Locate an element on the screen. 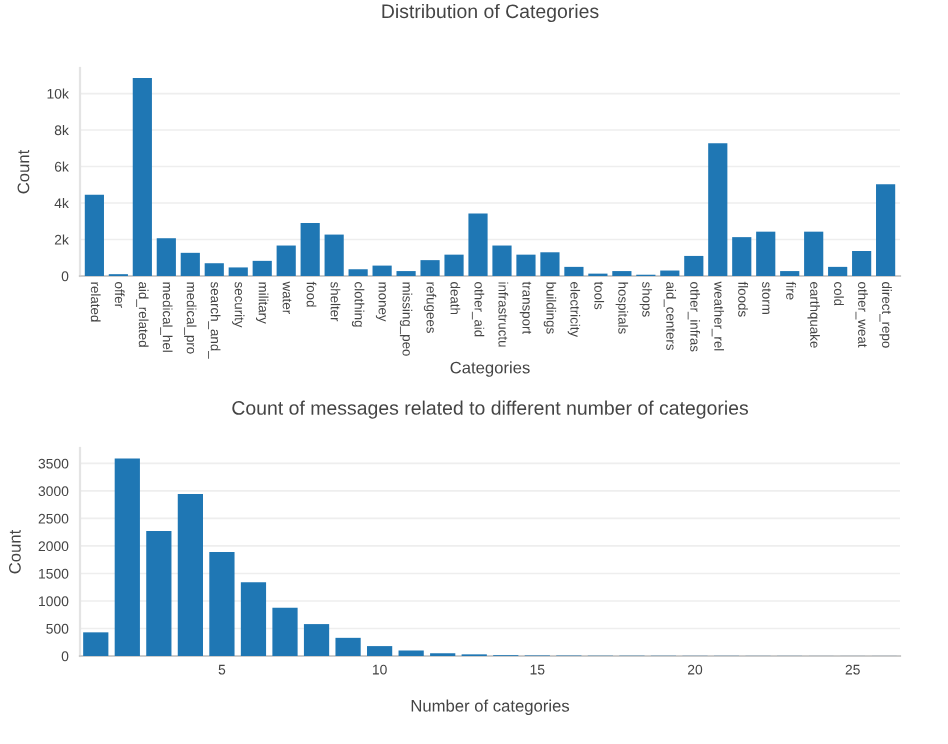  x-axis-title: Number of categories is located at coordinates (490, 707).